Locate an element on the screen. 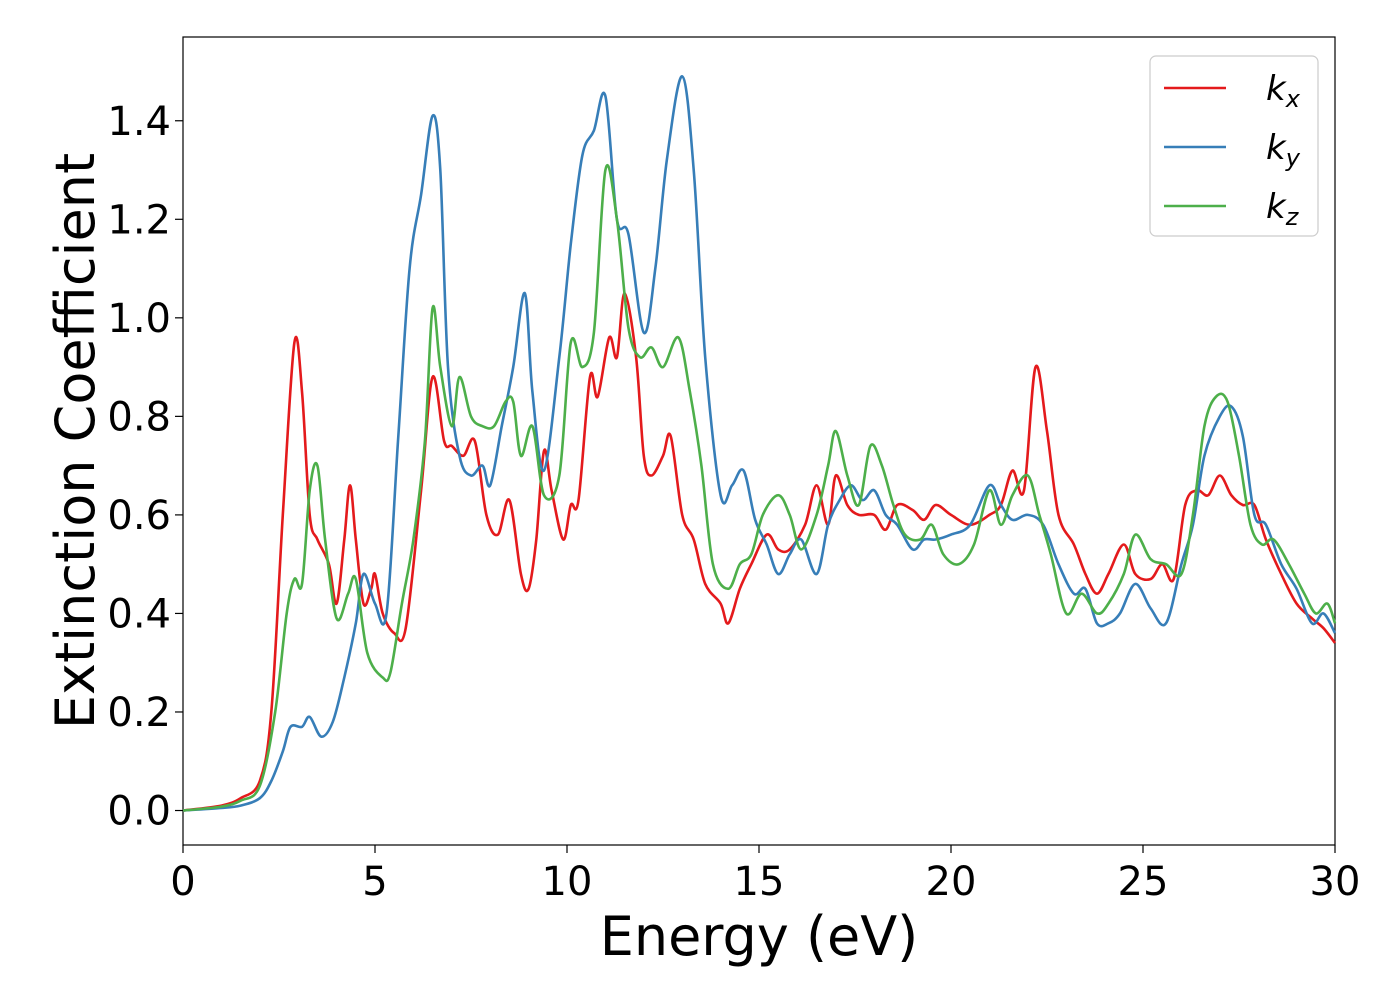 The height and width of the screenshot is (1000, 1400). legend-label-kz: kz is located at coordinates (1283, 209).